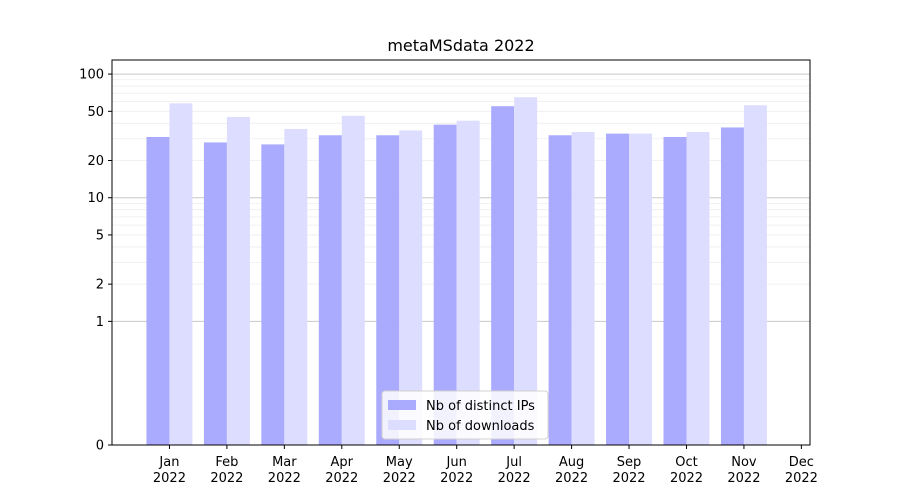 The height and width of the screenshot is (500, 900). I want to click on x-tick-label: Aug 2022, so click(571, 470).